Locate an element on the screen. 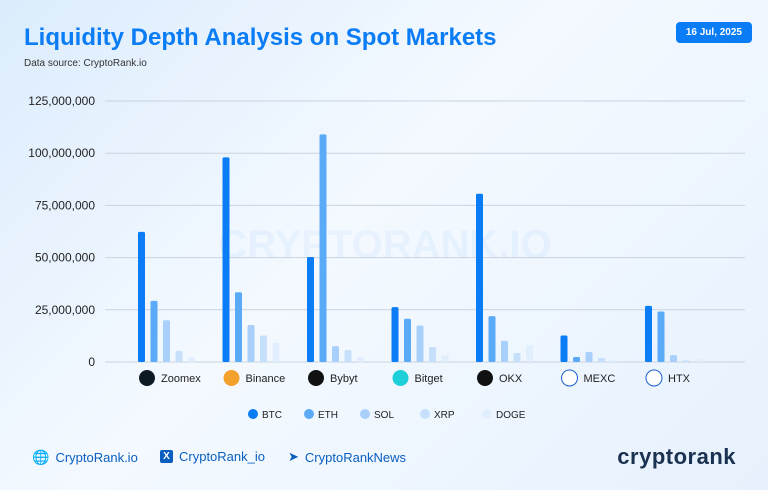 The height and width of the screenshot is (490, 768). bar-binance-btc is located at coordinates (226, 259).